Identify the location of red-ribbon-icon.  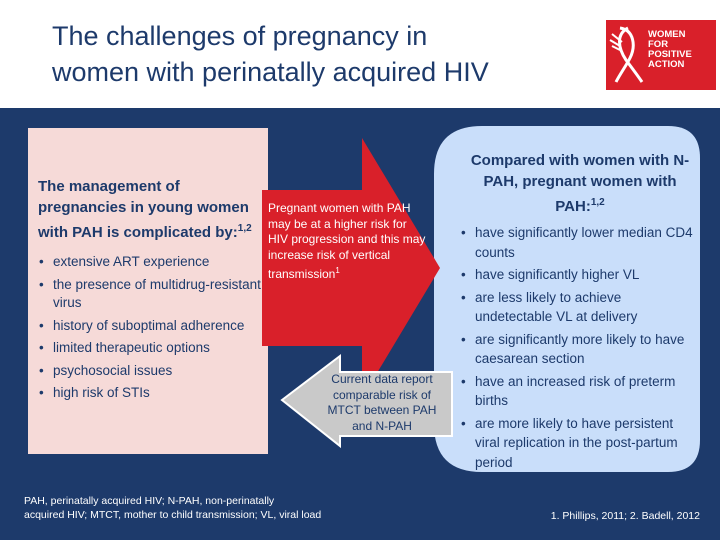
(661, 55).